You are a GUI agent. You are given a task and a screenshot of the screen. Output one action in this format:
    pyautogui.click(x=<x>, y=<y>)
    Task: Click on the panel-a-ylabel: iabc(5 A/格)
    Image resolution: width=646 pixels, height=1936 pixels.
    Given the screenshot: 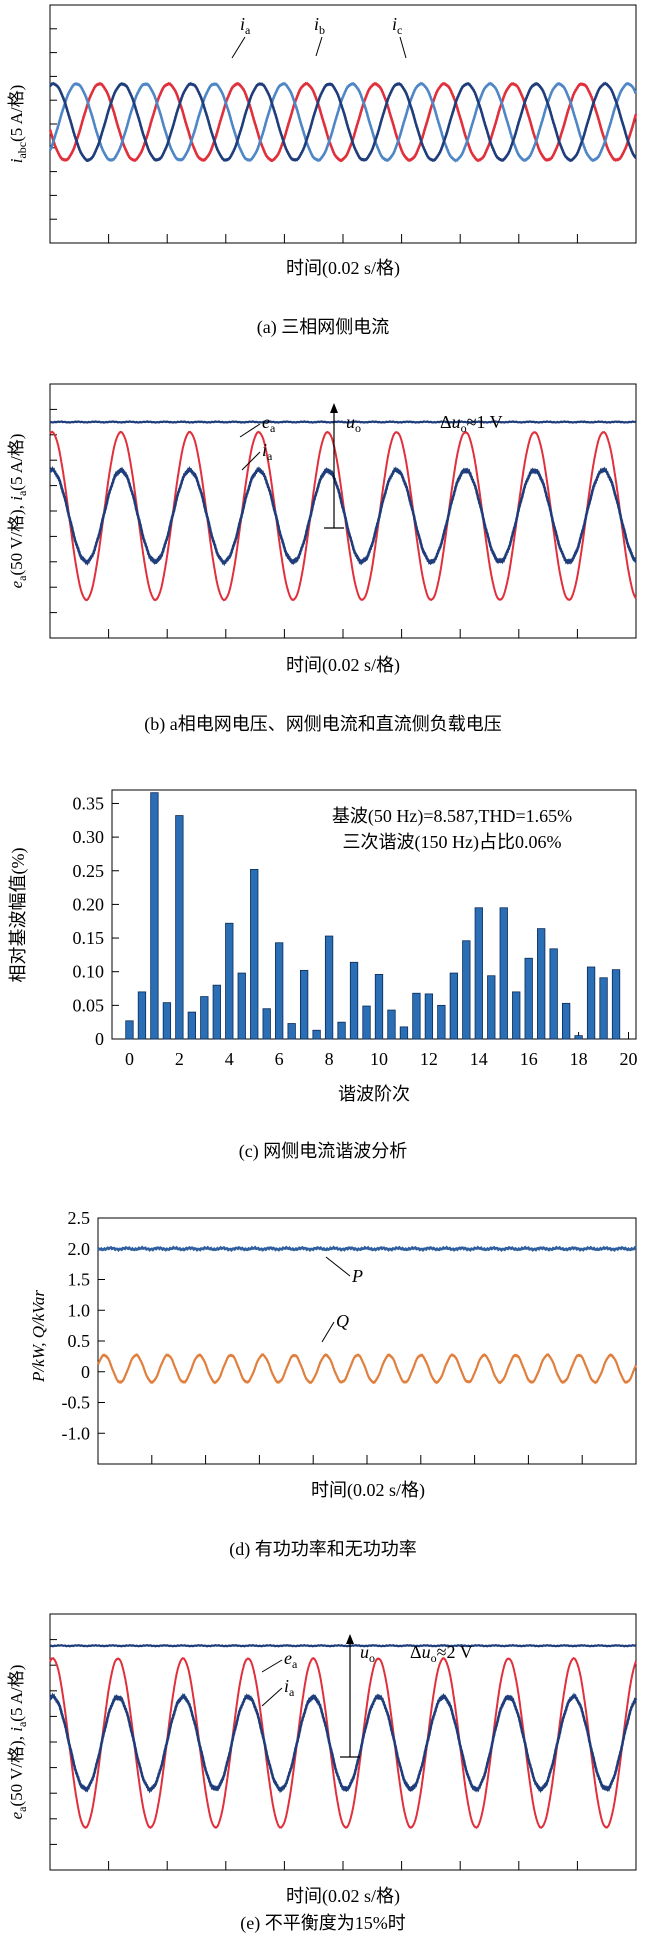 What is the action you would take?
    pyautogui.click(x=18, y=124)
    